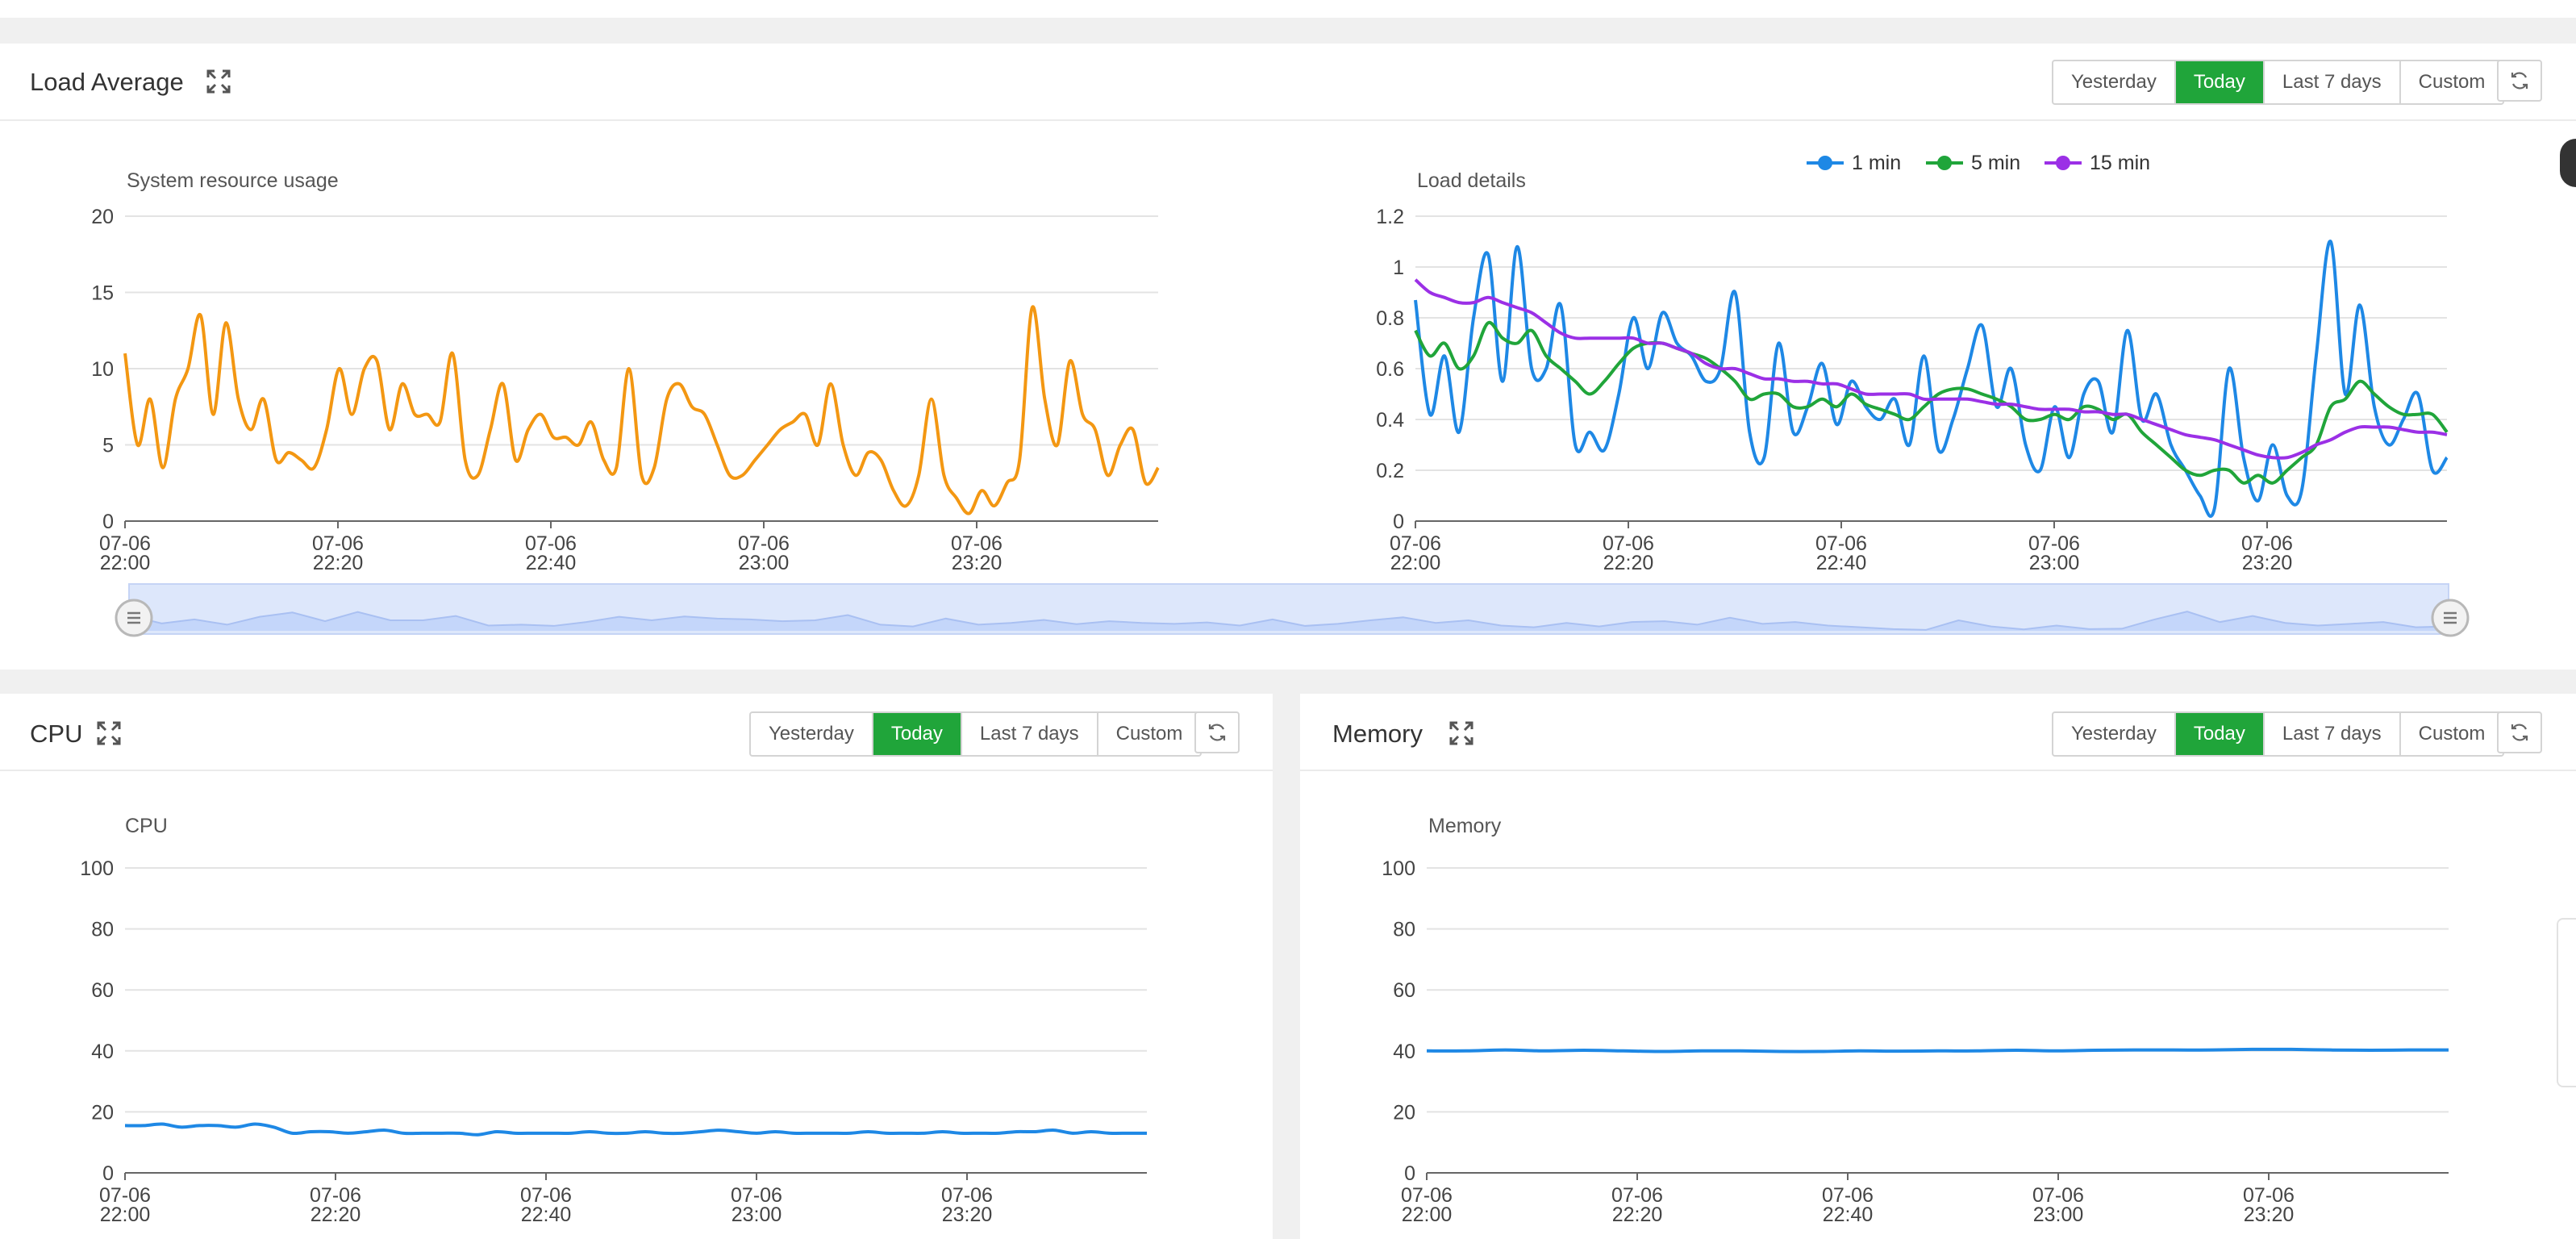 This screenshot has height=1239, width=2576. What do you see at coordinates (1390, 369) in the screenshot?
I see `y-tick-label: 0.6` at bounding box center [1390, 369].